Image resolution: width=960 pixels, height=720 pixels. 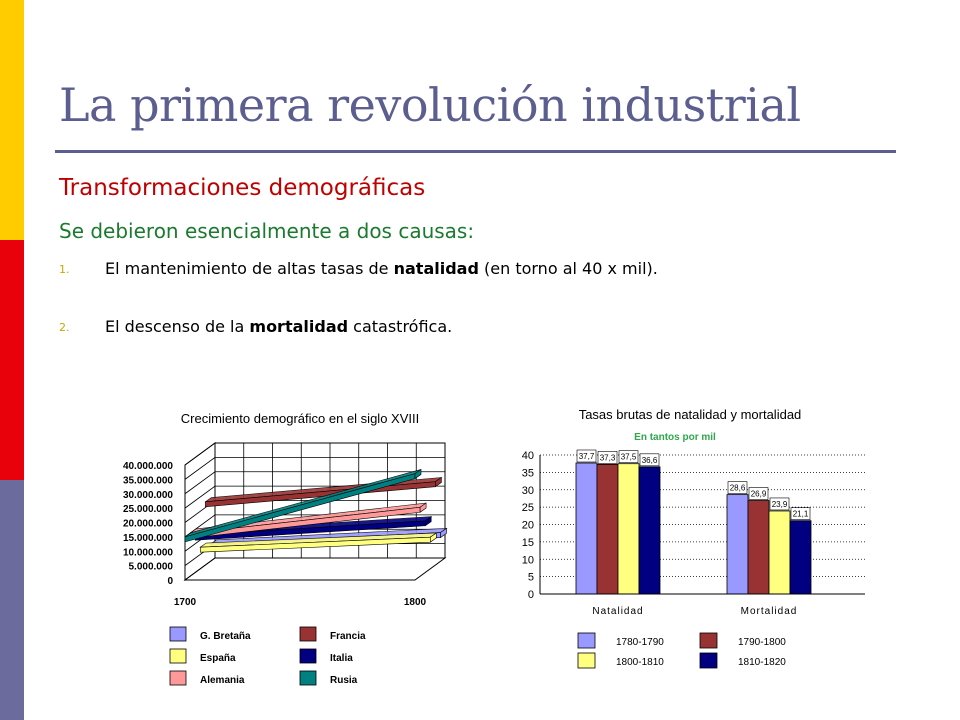 I want to click on y-tick-label: 25.000.000, so click(x=148, y=509).